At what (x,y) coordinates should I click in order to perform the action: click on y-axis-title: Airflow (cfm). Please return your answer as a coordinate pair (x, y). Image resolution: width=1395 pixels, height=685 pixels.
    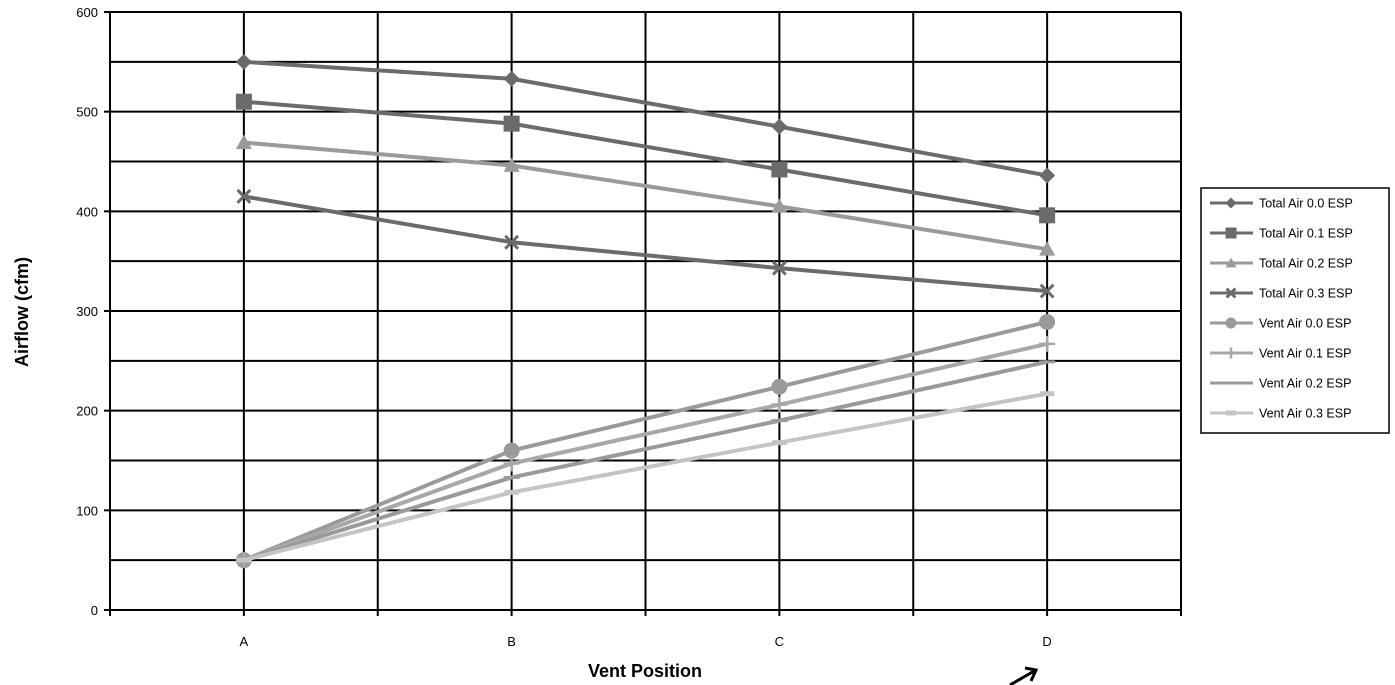
    Looking at the image, I should click on (22, 312).